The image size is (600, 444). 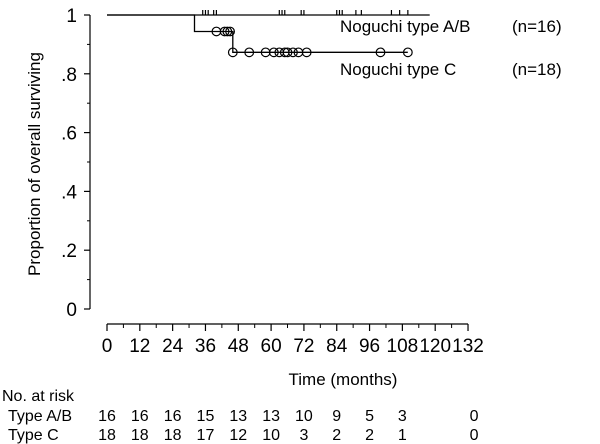 What do you see at coordinates (238, 346) in the screenshot?
I see `x-tick-label: 48` at bounding box center [238, 346].